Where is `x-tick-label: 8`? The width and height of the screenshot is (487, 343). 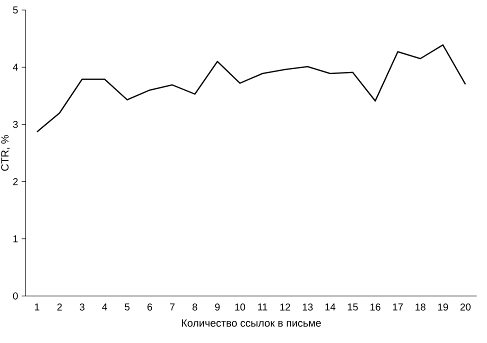 x-tick-label: 8 is located at coordinates (195, 307).